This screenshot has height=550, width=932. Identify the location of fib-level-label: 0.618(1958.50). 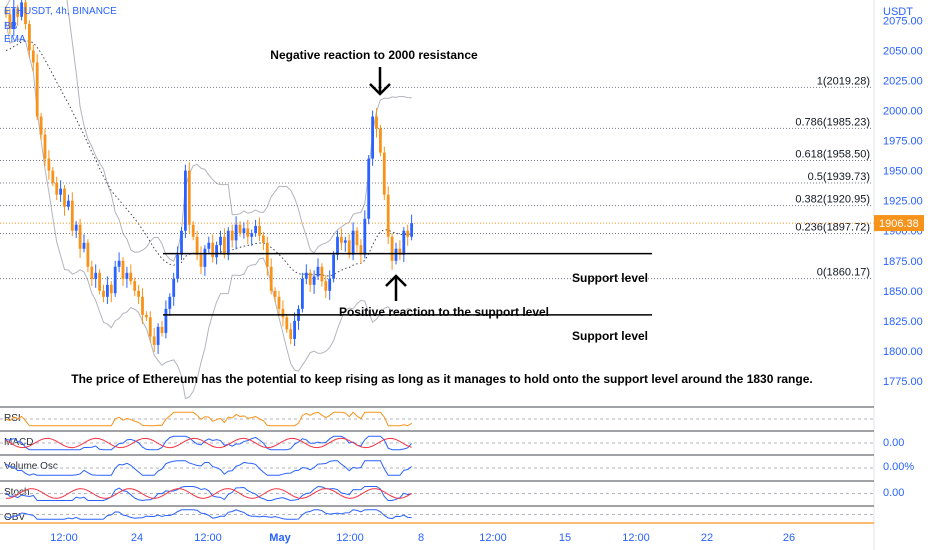
(832, 154).